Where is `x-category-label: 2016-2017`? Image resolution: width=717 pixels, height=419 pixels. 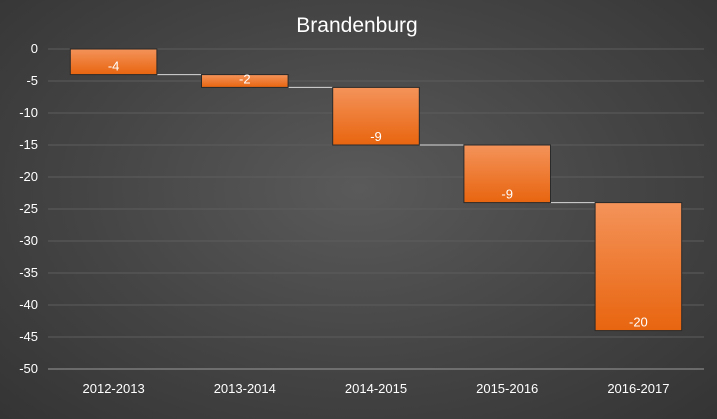 x-category-label: 2016-2017 is located at coordinates (638, 388).